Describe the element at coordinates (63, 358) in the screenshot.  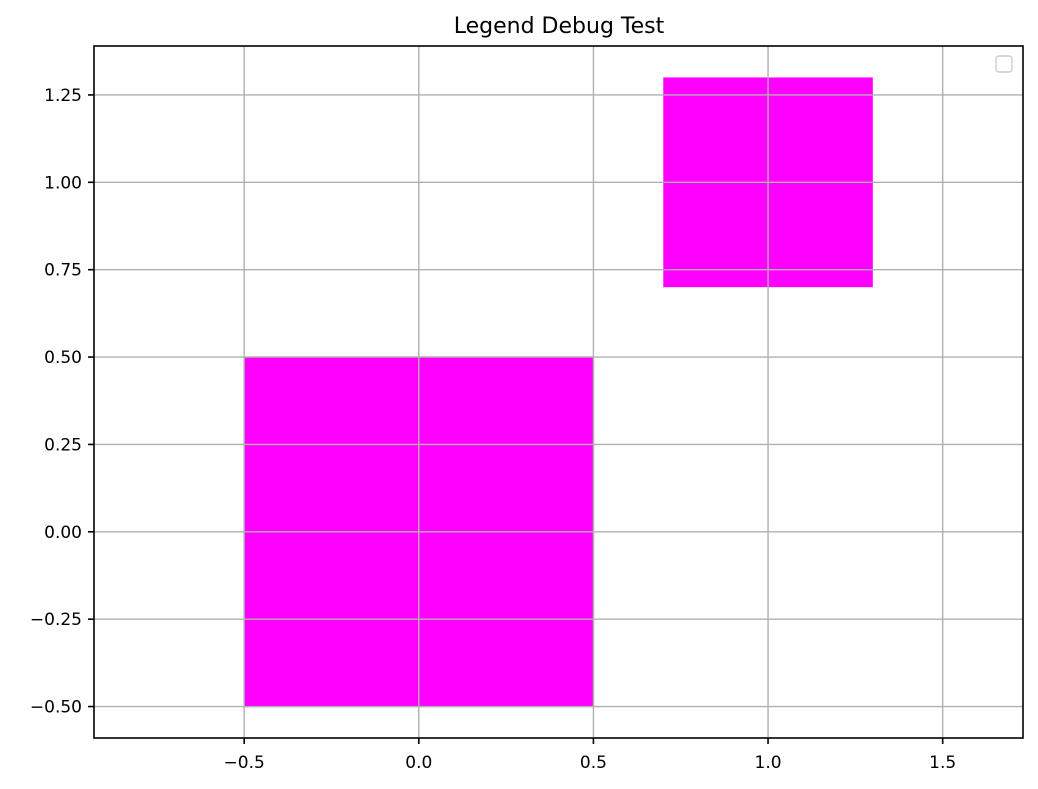
I see `y-tick-label: 0.50` at that location.